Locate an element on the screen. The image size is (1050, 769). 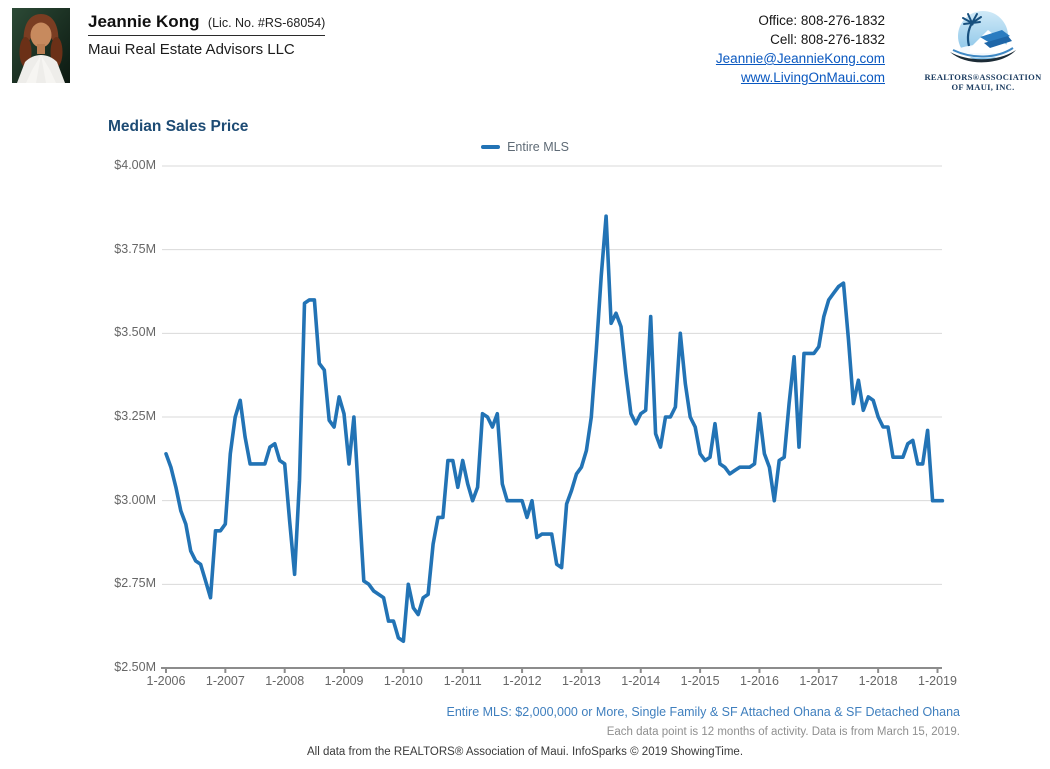
y-axis-label: $3.50M is located at coordinates (135, 332).